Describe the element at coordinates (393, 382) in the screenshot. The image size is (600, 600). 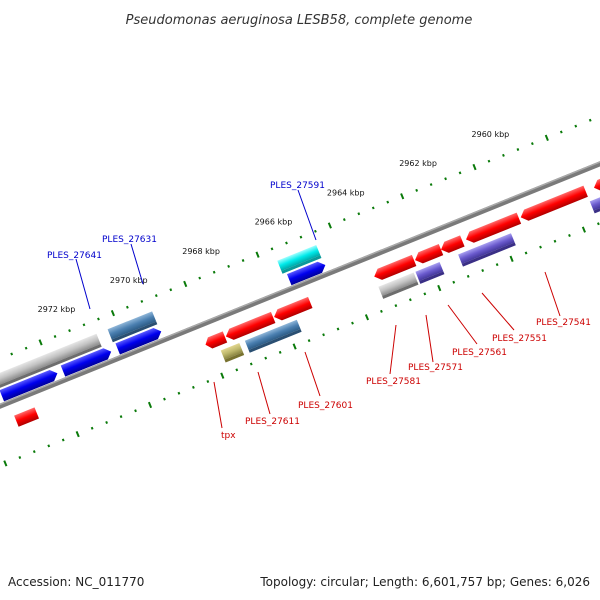
I see `gene-label: PLES_27581` at that location.